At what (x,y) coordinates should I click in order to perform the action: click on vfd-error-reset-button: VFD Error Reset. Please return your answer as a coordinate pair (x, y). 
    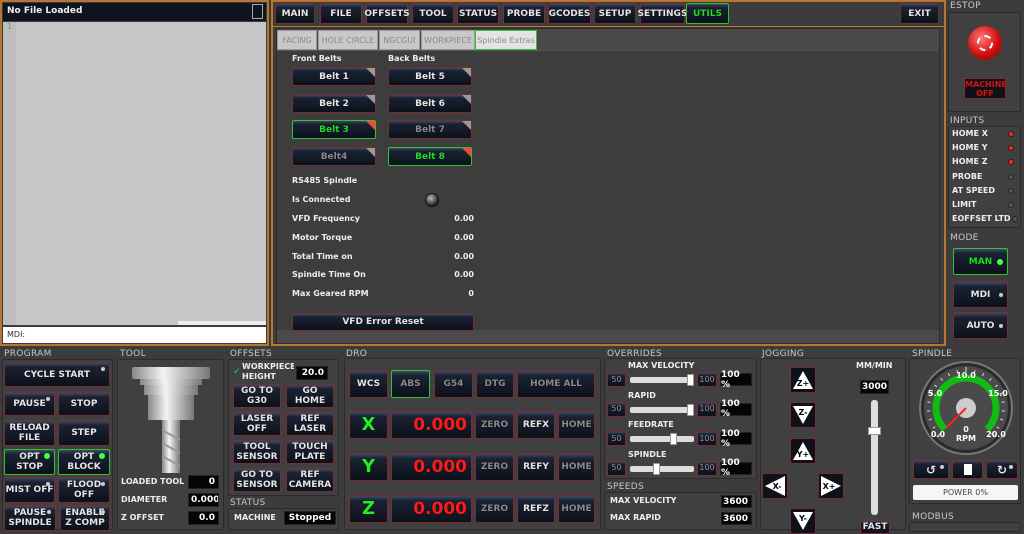
    Looking at the image, I should click on (383, 322).